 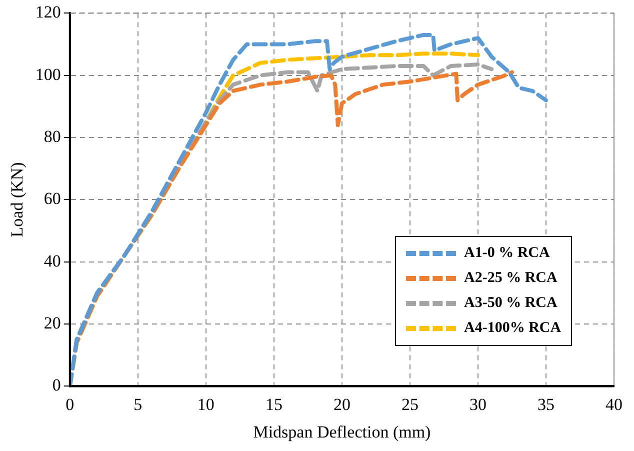 I want to click on y-tick-label: 100, so click(x=48, y=74).